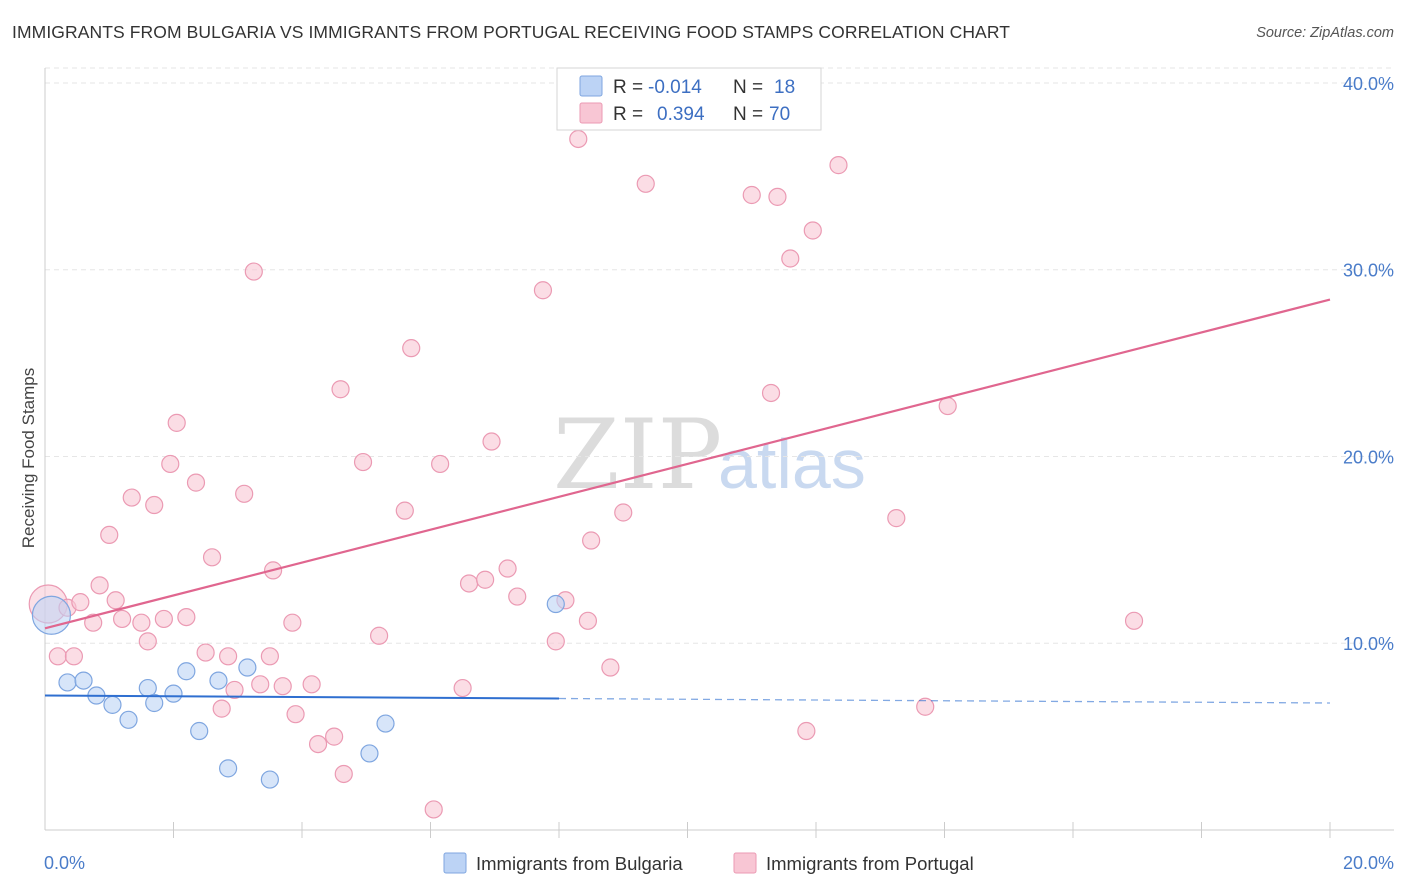 Image resolution: width=1406 pixels, height=892 pixels. What do you see at coordinates (748, 87) in the screenshot?
I see `legend-n-label-bulgaria: N =` at bounding box center [748, 87].